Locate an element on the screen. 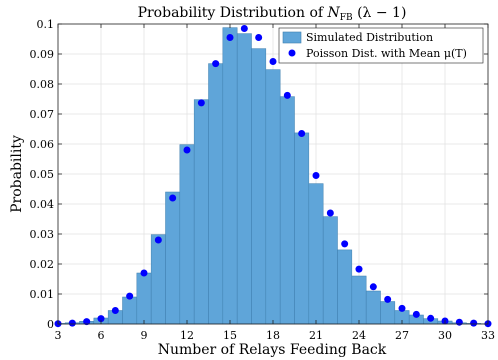  chart-title-suffix: (λ − 1) is located at coordinates (380, 13).